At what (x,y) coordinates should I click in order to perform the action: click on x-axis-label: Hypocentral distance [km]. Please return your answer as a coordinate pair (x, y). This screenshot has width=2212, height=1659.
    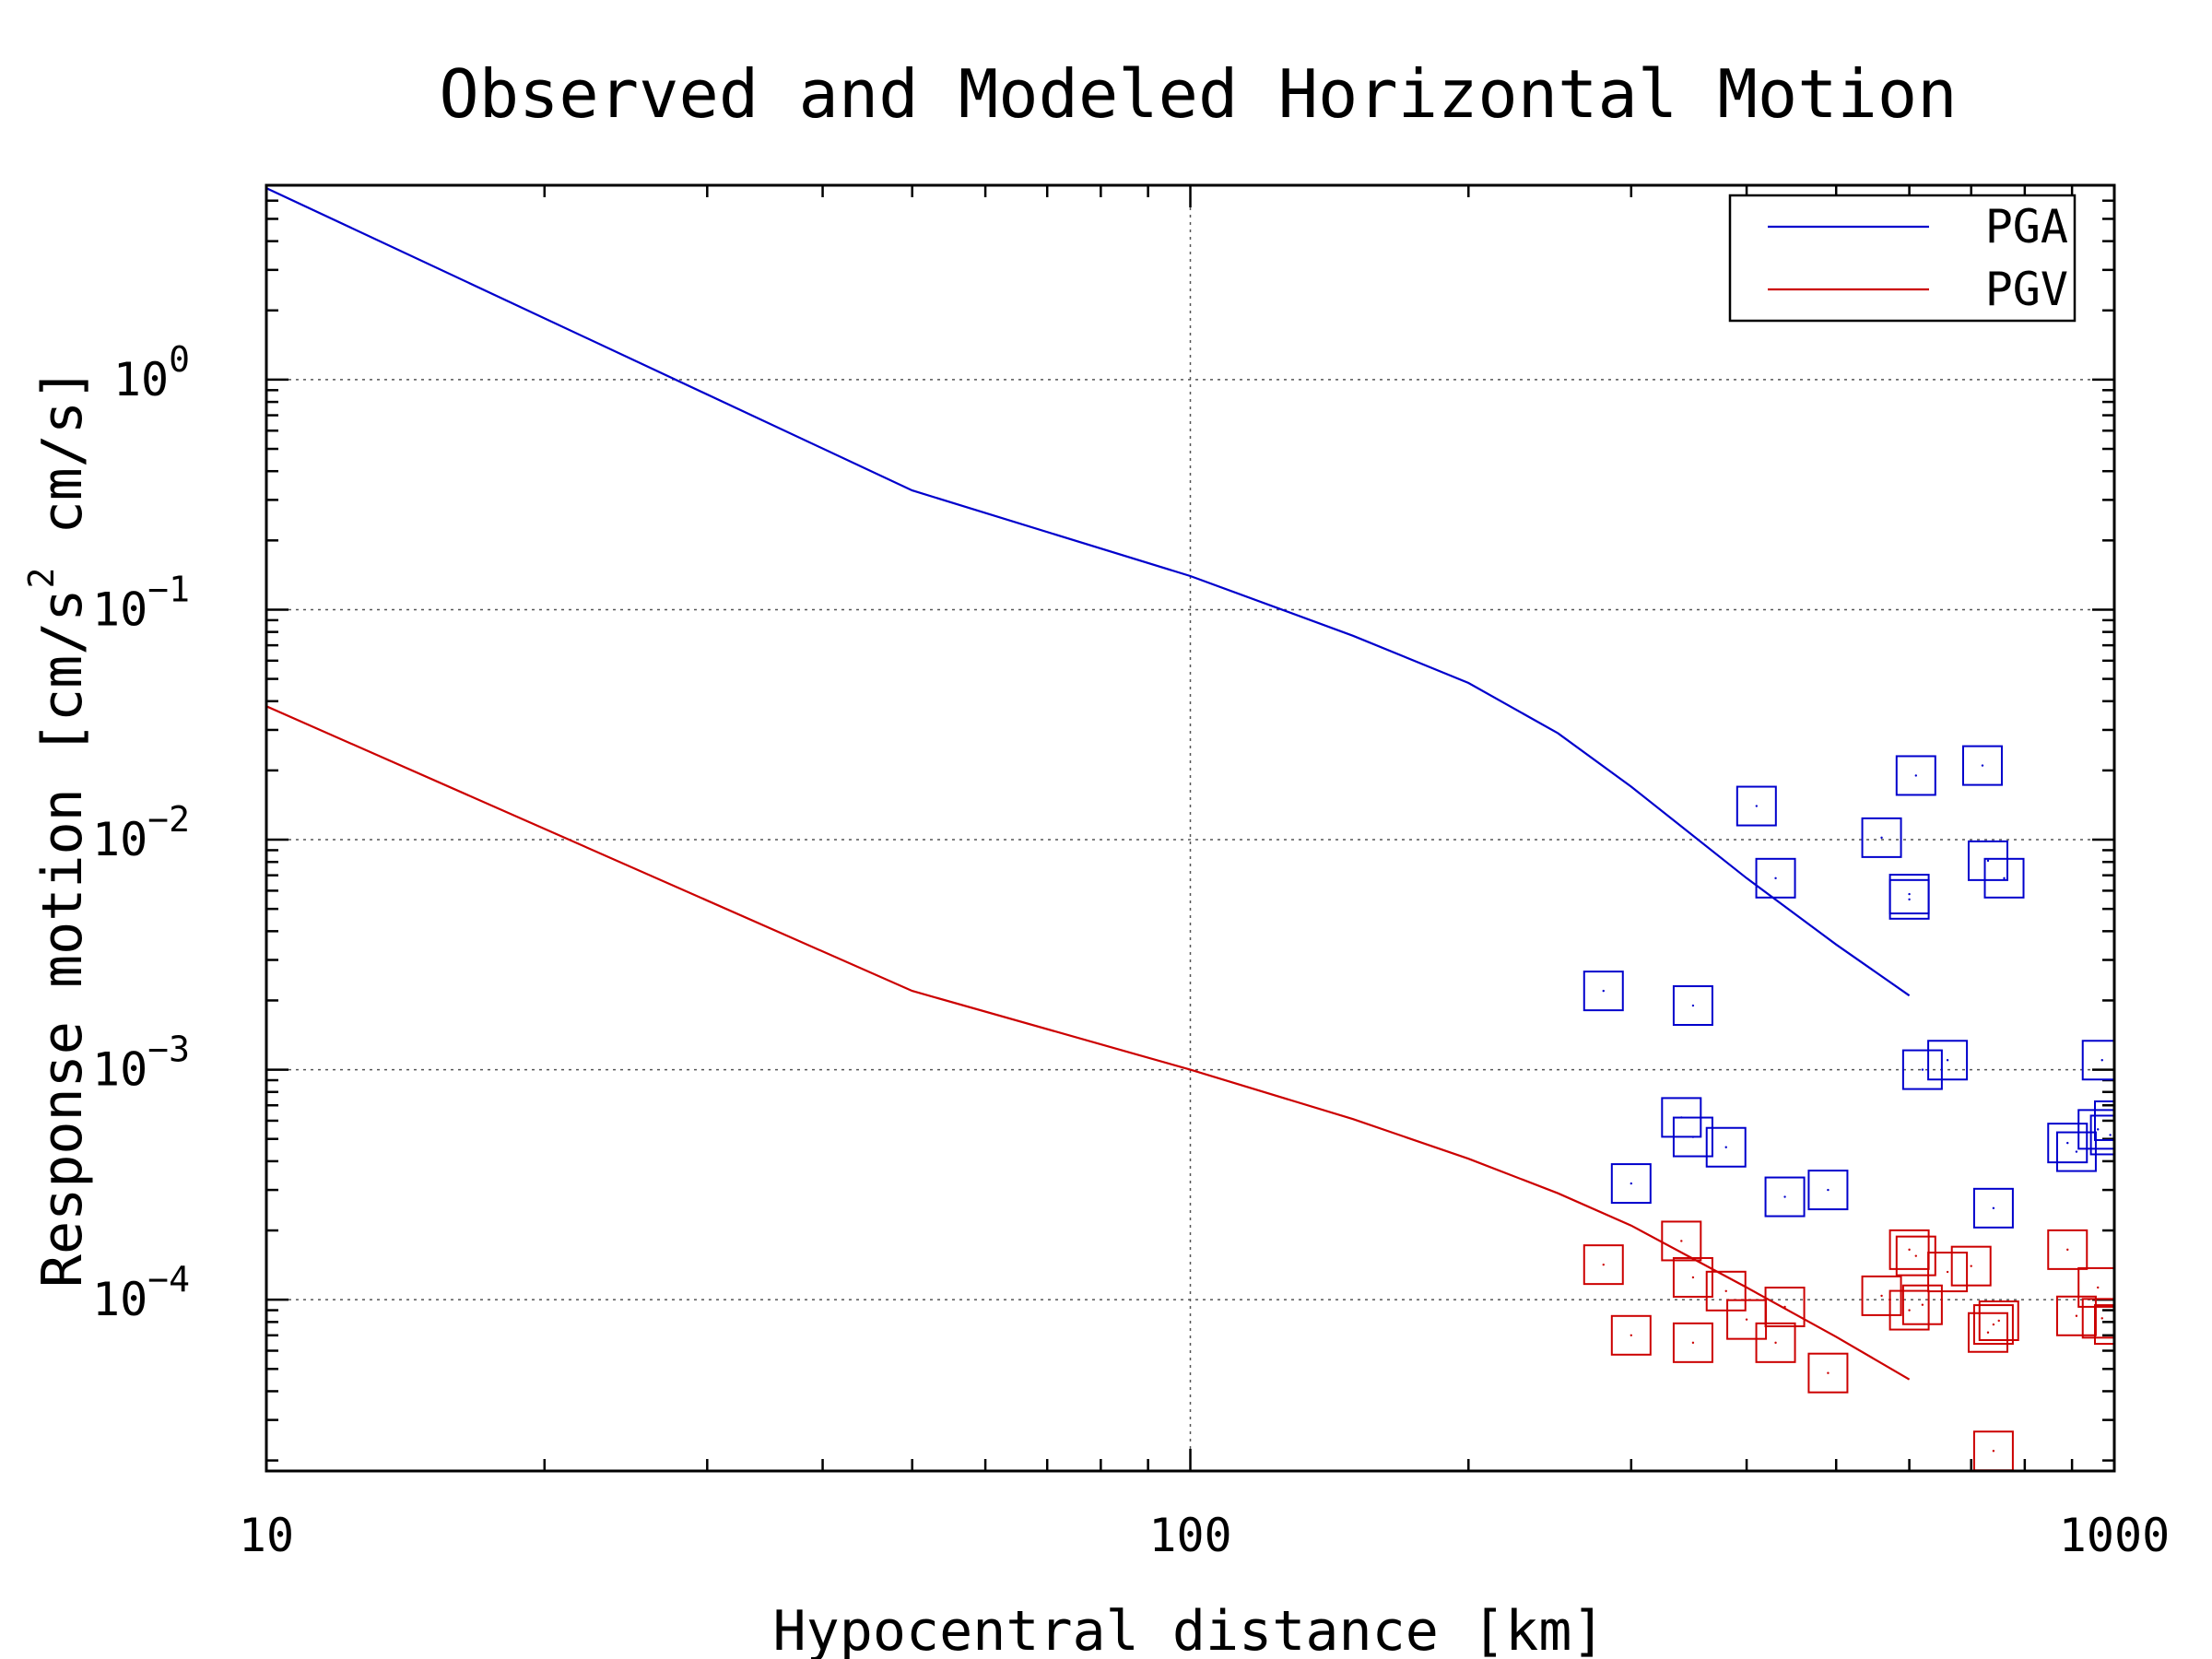
    Looking at the image, I should click on (1188, 1629).